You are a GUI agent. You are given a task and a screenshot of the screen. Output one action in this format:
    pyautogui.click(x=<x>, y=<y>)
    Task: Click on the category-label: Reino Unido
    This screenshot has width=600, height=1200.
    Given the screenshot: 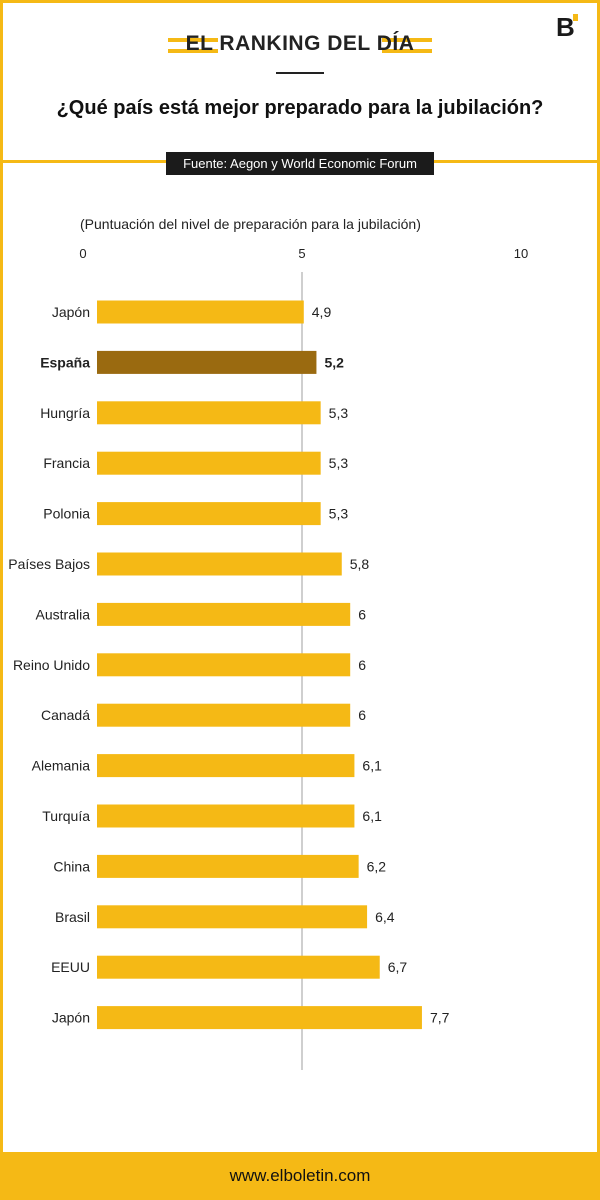 What is the action you would take?
    pyautogui.click(x=51, y=665)
    